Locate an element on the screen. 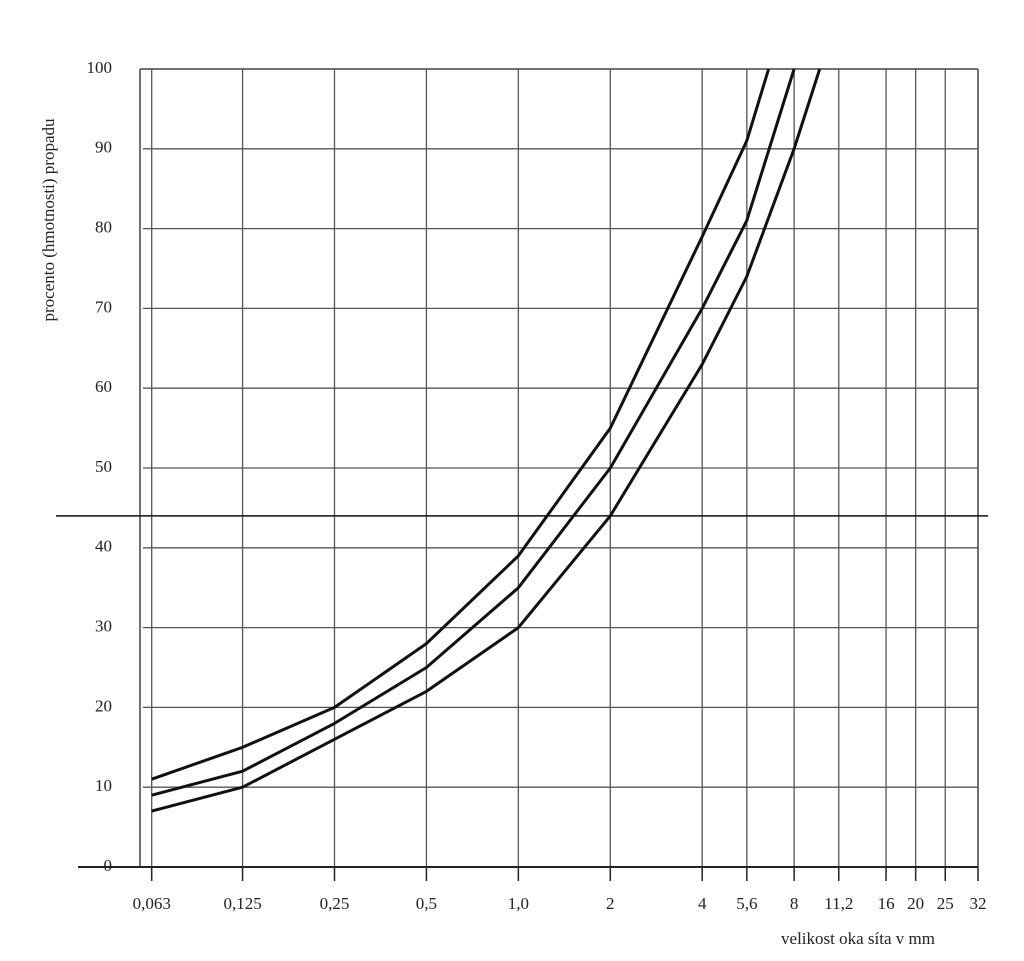  x-tick-label: 5,6 is located at coordinates (746, 903).